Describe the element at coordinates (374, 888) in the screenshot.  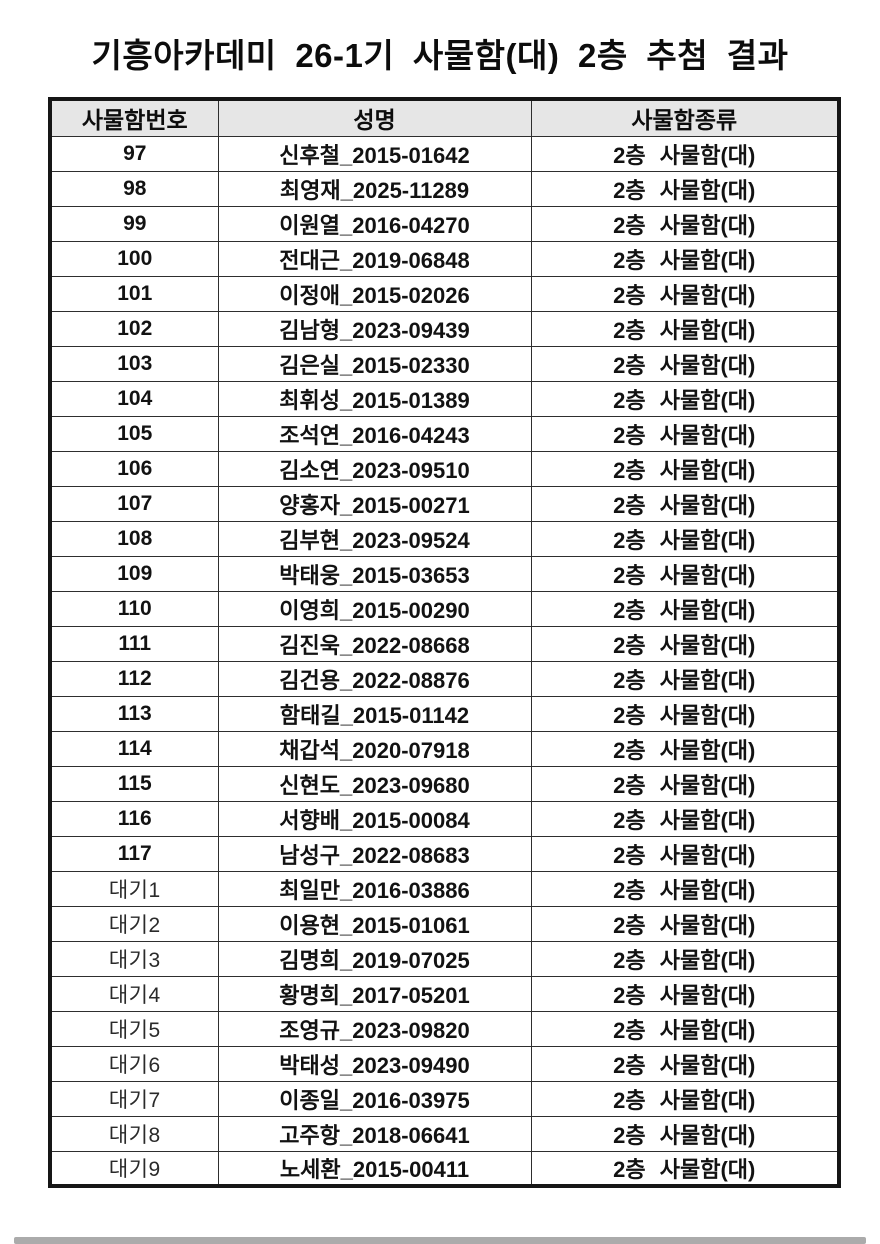
I see `member-name-cell: 최일만_2016-03886` at that location.